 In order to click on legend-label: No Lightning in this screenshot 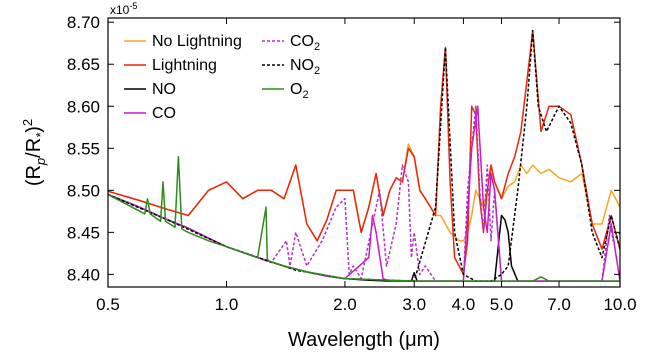, I will do `click(197, 41)`.